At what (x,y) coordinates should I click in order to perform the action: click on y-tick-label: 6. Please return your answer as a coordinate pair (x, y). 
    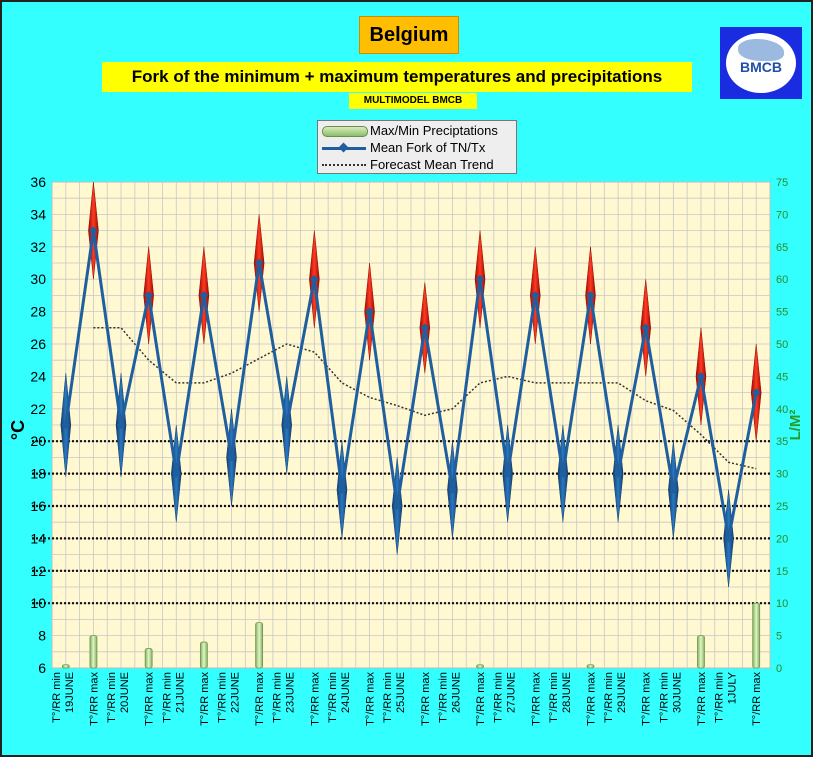
    Looking at the image, I should click on (42, 668).